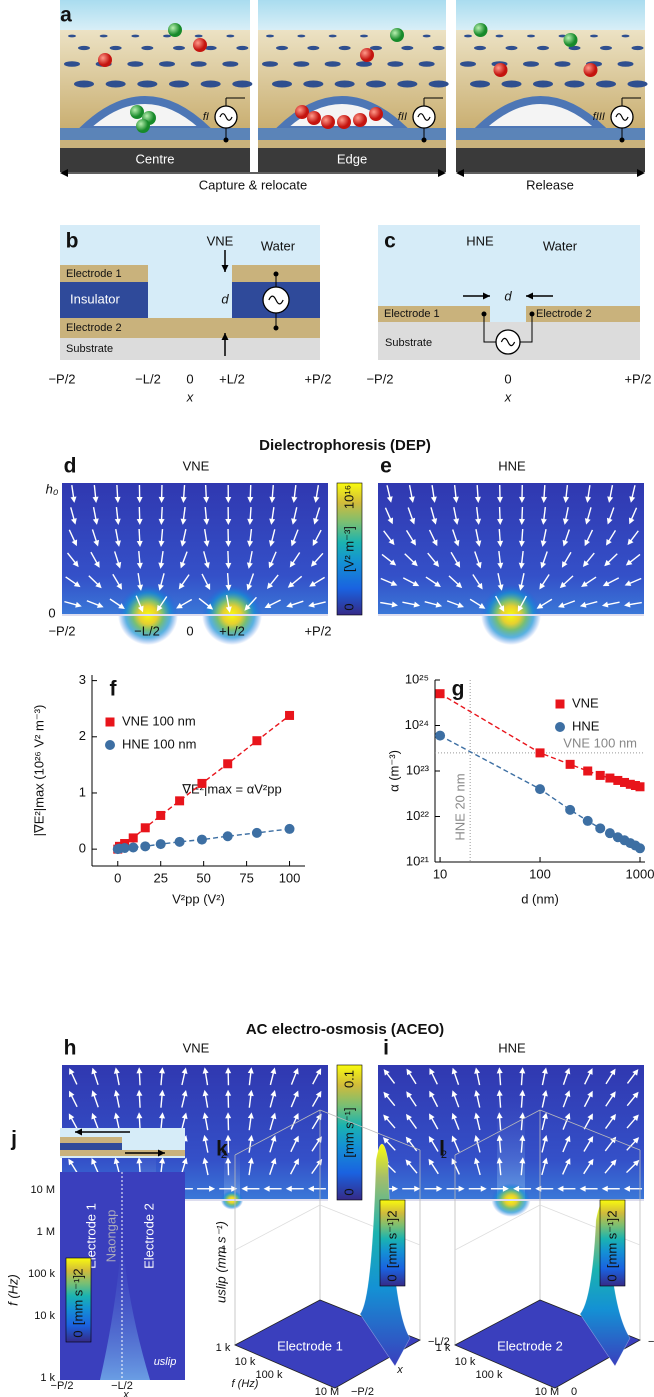 The image size is (654, 1397). What do you see at coordinates (224, 1250) in the screenshot?
I see `label: 1` at bounding box center [224, 1250].